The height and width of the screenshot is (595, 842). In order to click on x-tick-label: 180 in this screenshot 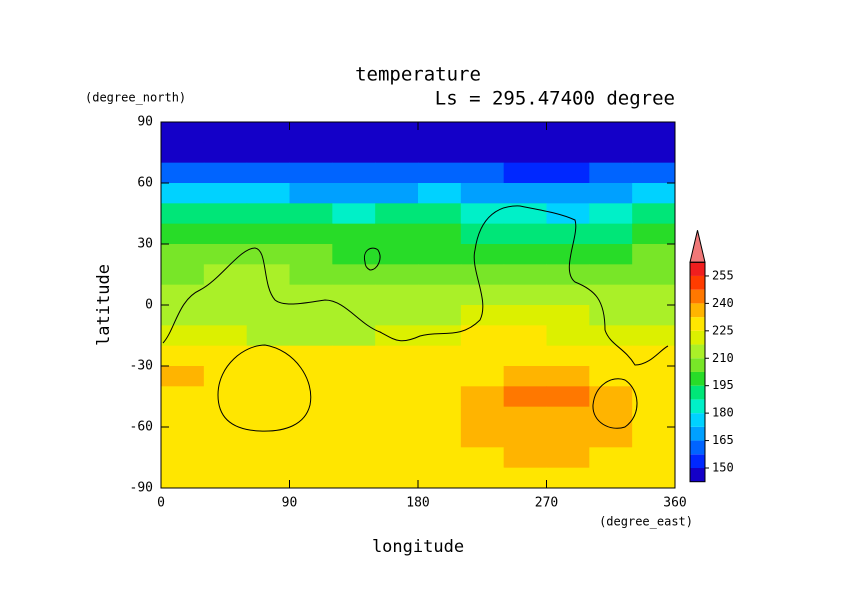, I will do `click(417, 503)`.